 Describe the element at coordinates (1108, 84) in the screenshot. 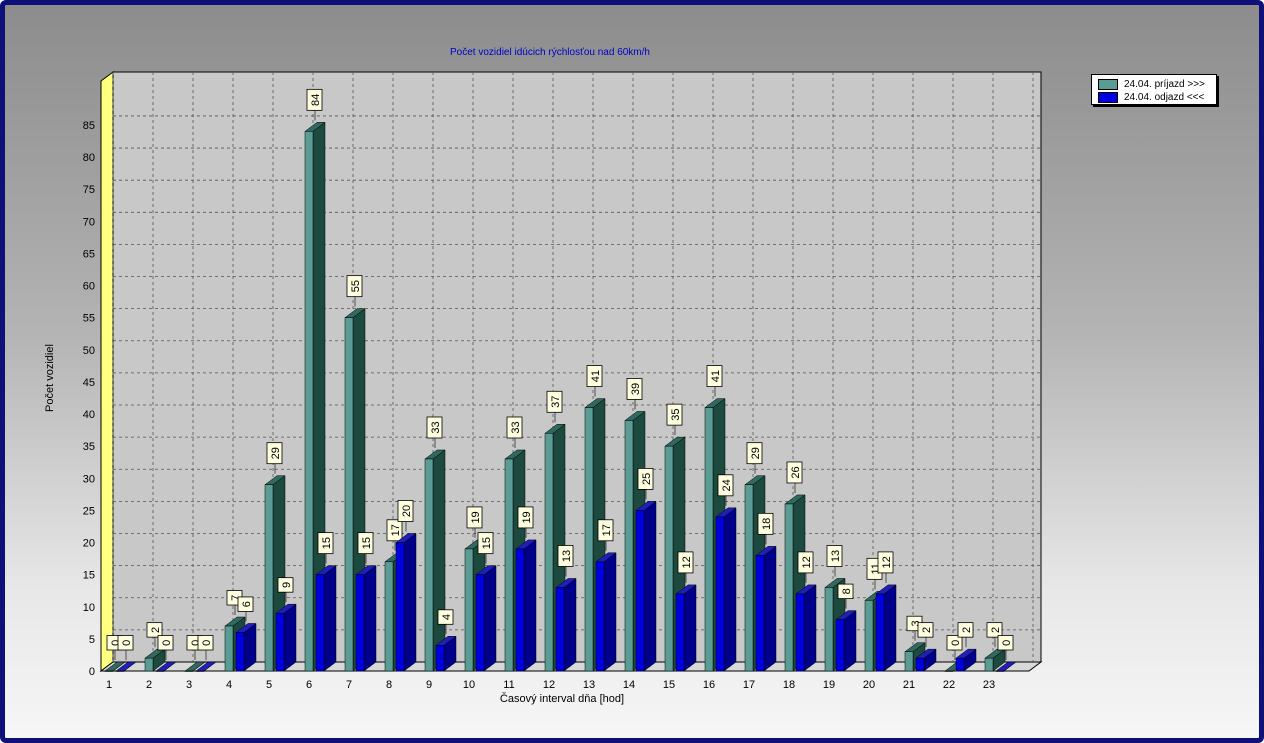

I see `legend-swatch-prijazd` at that location.